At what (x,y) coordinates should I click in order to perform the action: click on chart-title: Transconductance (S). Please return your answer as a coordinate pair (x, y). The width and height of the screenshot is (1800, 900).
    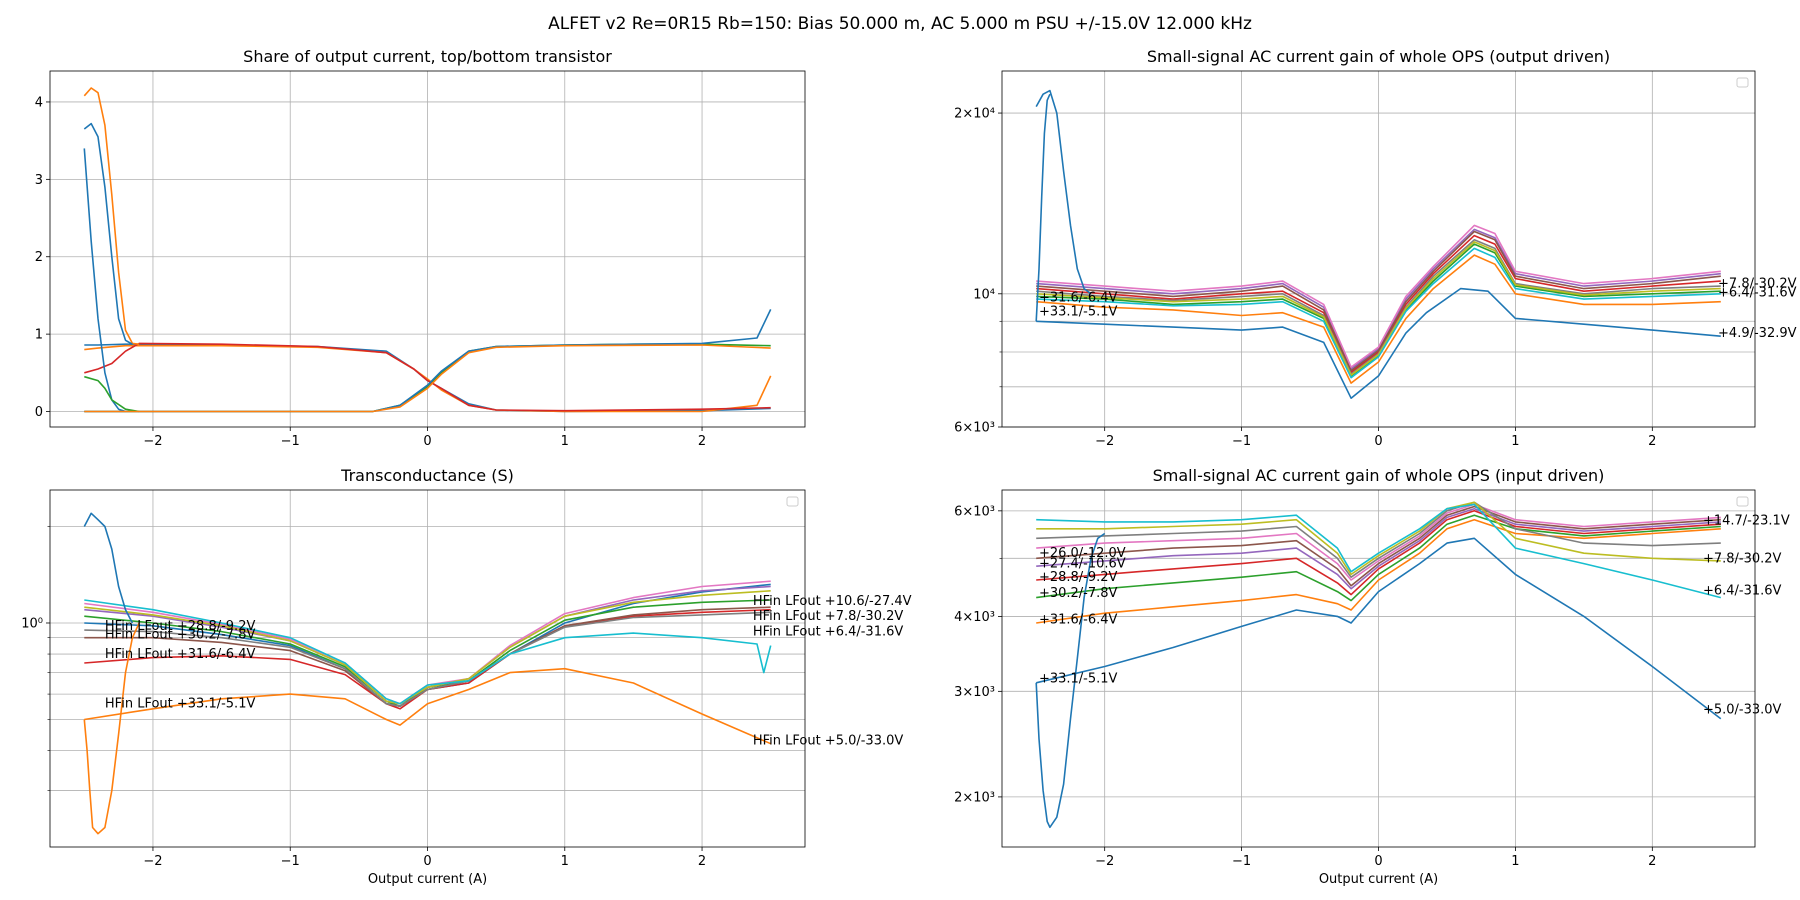
    Looking at the image, I should click on (427, 475).